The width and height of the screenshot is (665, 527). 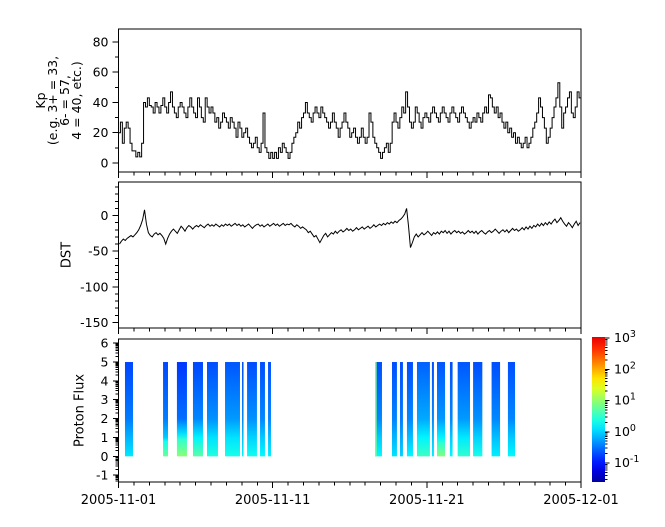 What do you see at coordinates (626, 462) in the screenshot?
I see `colorbar-tick-label: 10⁻¹` at bounding box center [626, 462].